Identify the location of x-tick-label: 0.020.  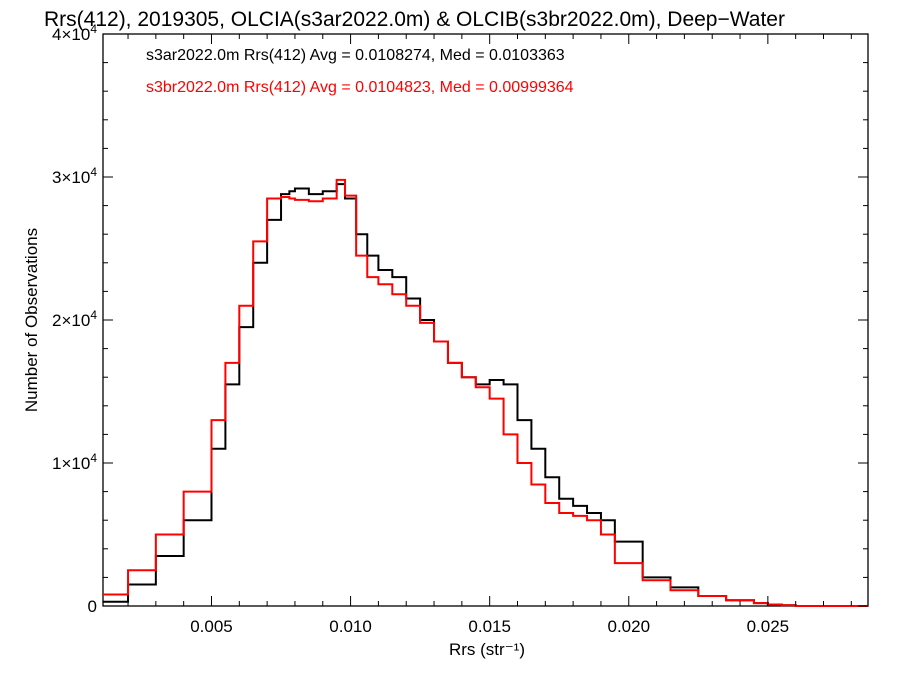
(628, 626).